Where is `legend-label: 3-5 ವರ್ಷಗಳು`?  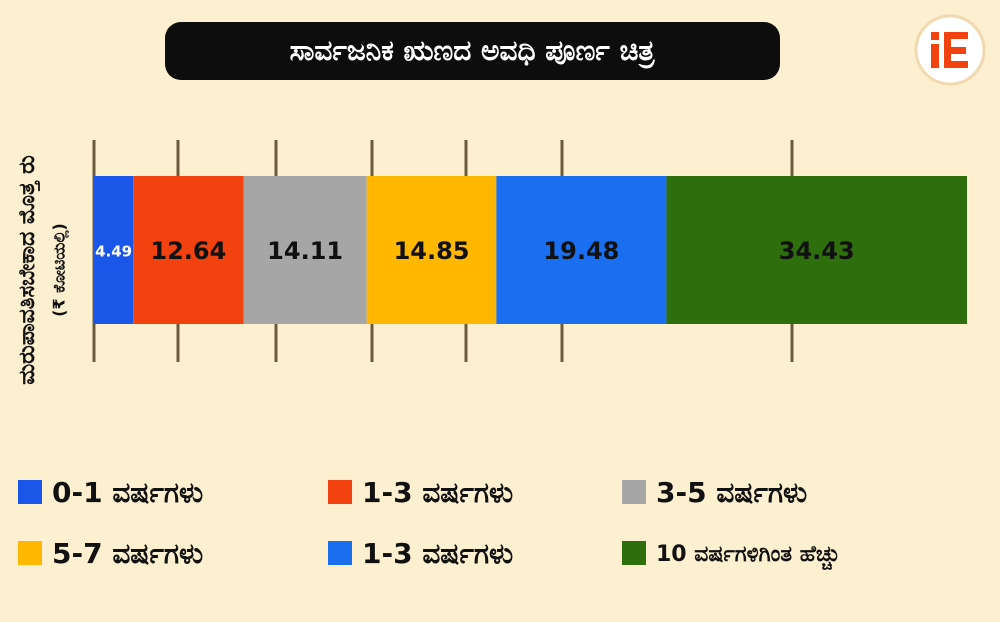 legend-label: 3-5 ವರ್ಷಗಳು is located at coordinates (731, 492).